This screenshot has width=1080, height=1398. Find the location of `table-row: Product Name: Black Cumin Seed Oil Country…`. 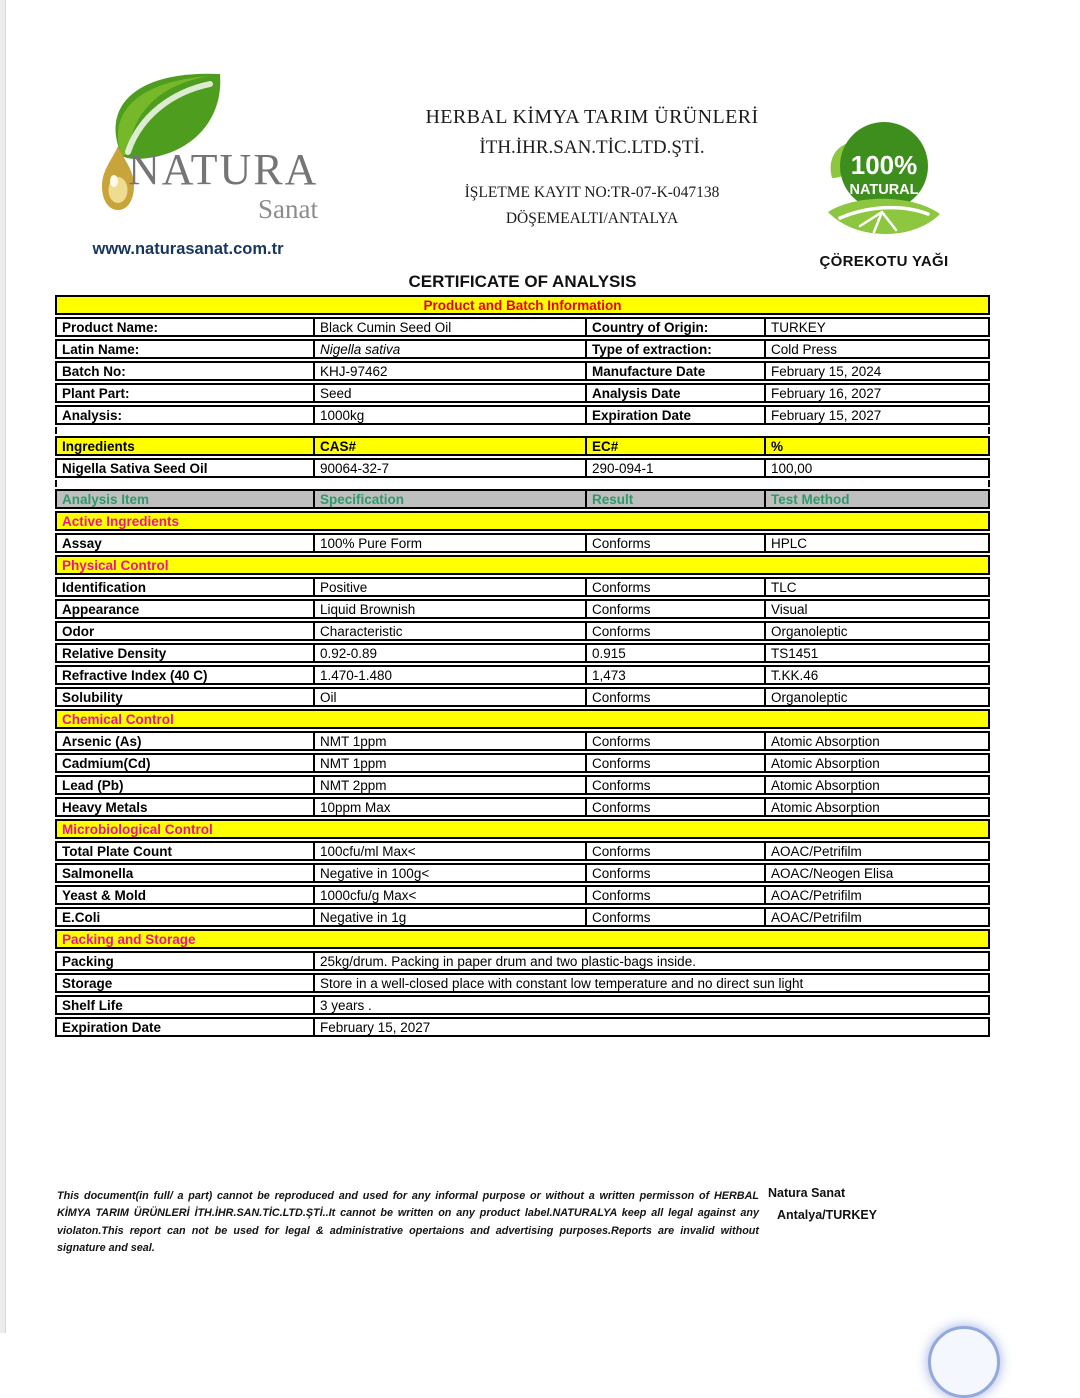

table-row: Product Name: Black Cumin Seed Oil Country… is located at coordinates (523, 327).